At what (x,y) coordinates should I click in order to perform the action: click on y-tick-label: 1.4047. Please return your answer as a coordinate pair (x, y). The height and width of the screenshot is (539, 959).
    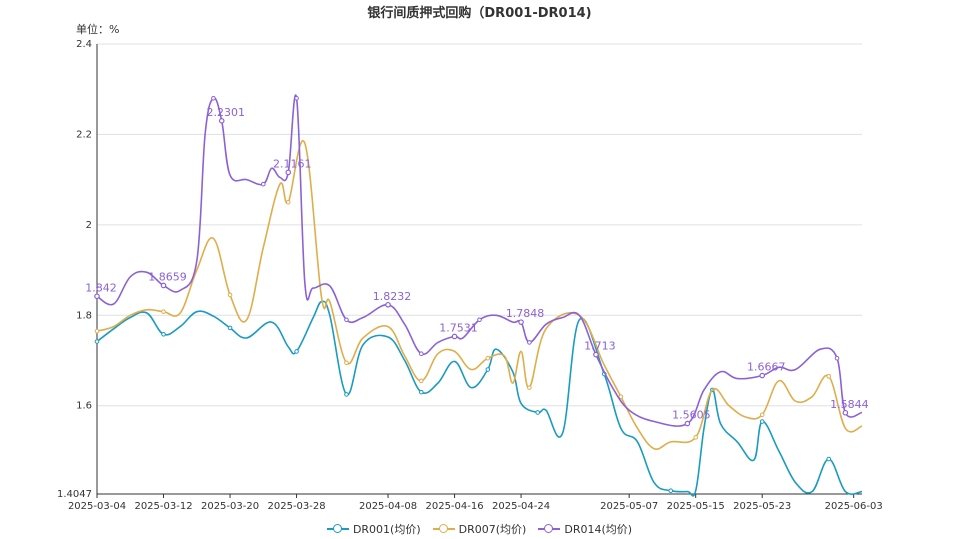
    Looking at the image, I should click on (74, 494).